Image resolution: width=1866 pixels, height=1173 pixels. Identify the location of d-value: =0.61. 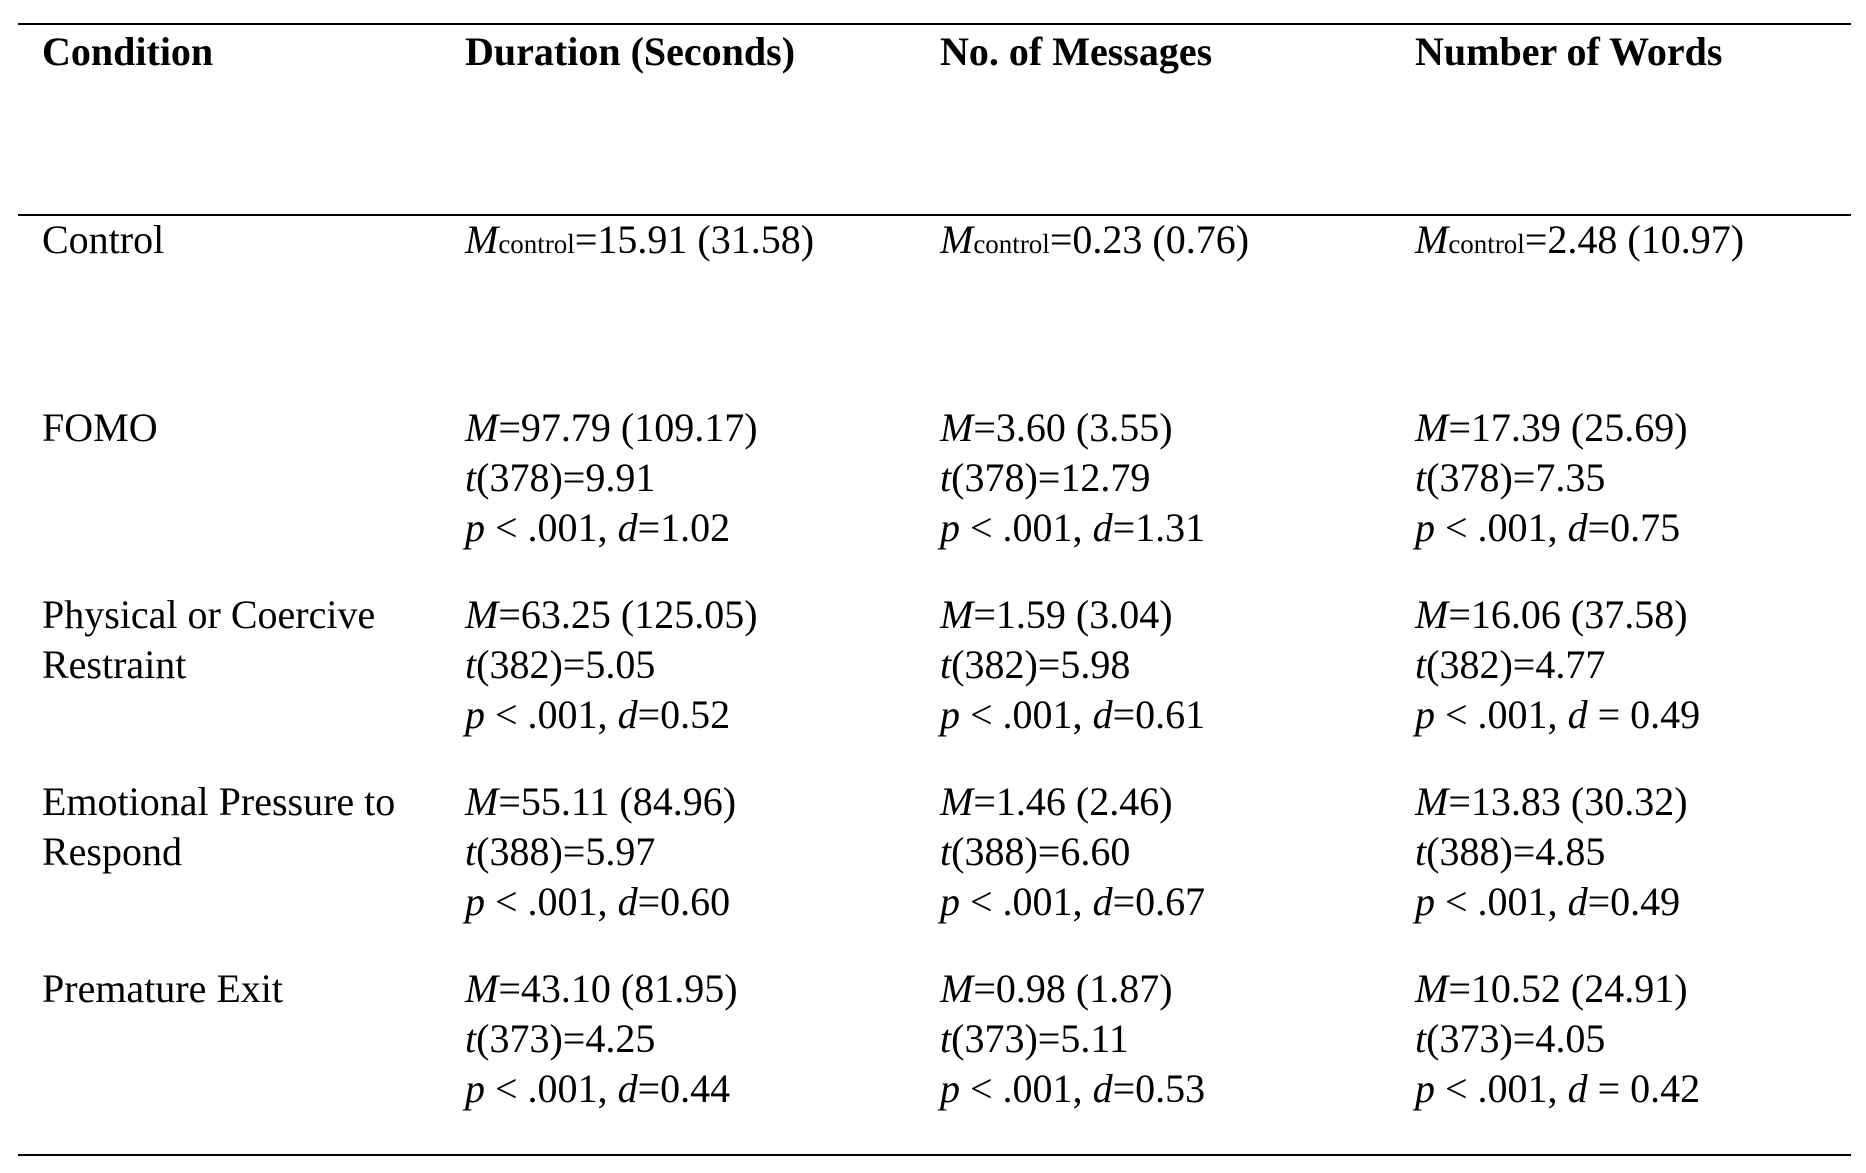
(1159, 714).